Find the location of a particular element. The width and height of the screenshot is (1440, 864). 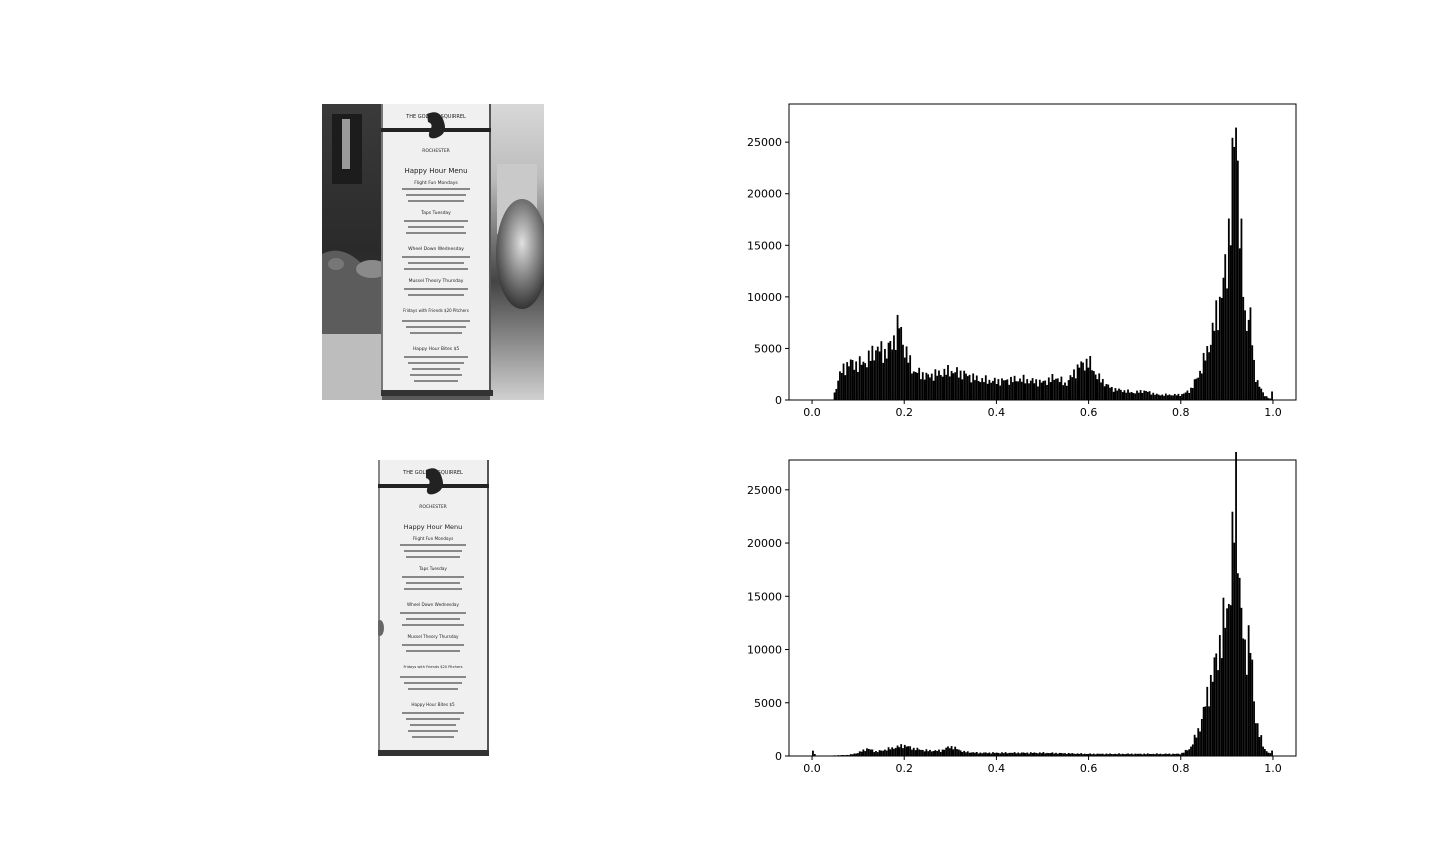

menu-line: Happy Hour Bites $5 is located at coordinates (433, 704).